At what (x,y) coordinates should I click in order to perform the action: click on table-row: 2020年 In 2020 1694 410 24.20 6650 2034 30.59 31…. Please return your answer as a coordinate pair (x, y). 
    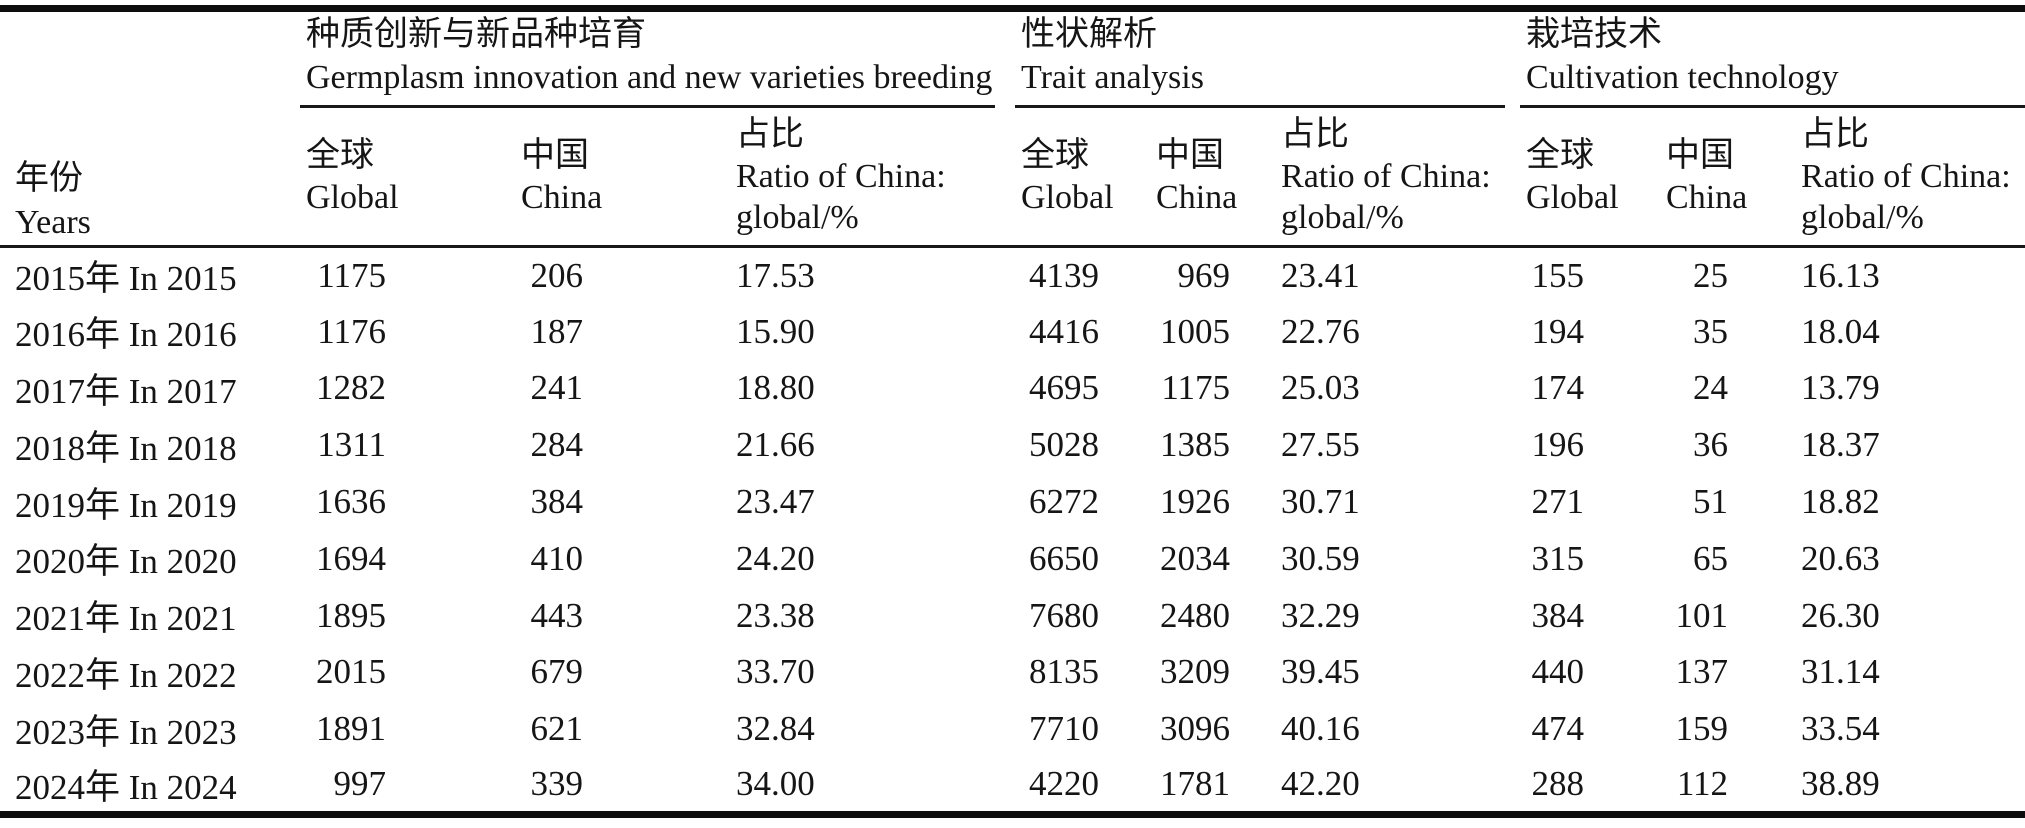
    Looking at the image, I should click on (1012, 558).